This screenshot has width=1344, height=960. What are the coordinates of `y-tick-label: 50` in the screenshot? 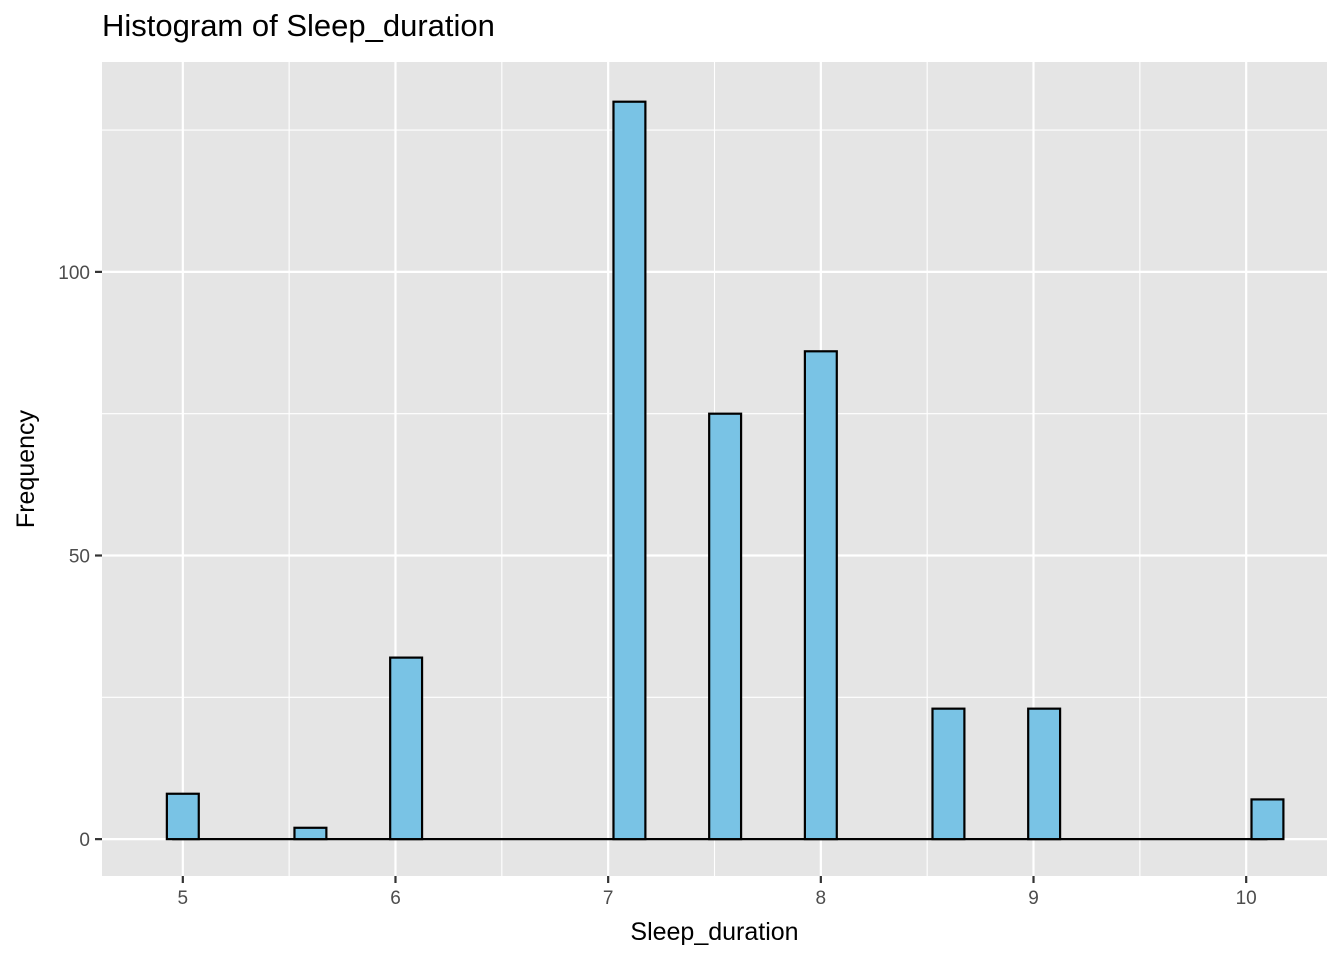 It's located at (79, 557).